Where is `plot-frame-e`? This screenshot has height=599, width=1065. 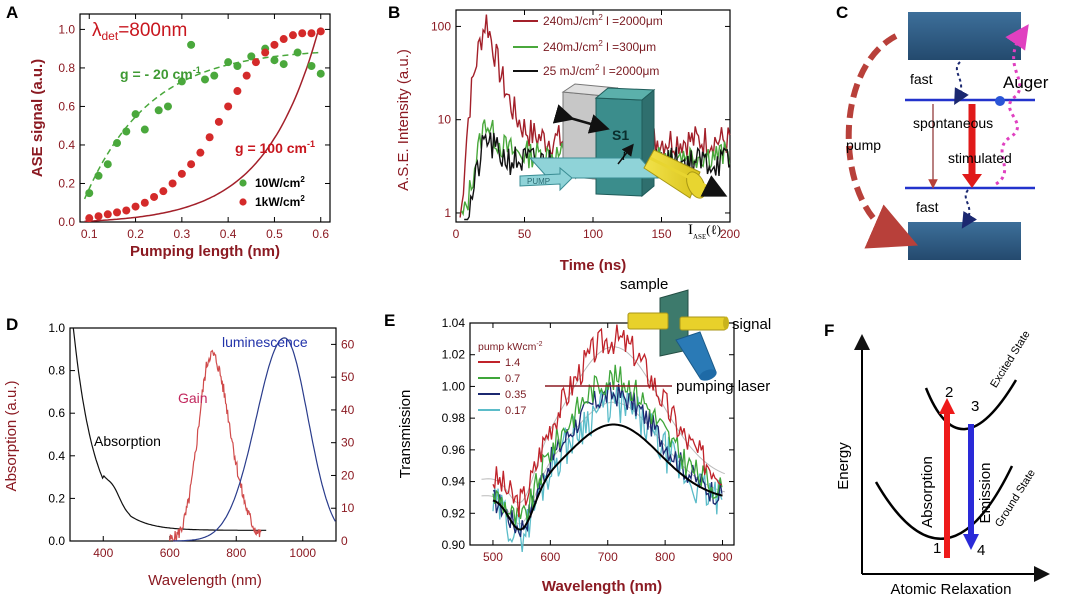 plot-frame-e is located at coordinates (602, 434).